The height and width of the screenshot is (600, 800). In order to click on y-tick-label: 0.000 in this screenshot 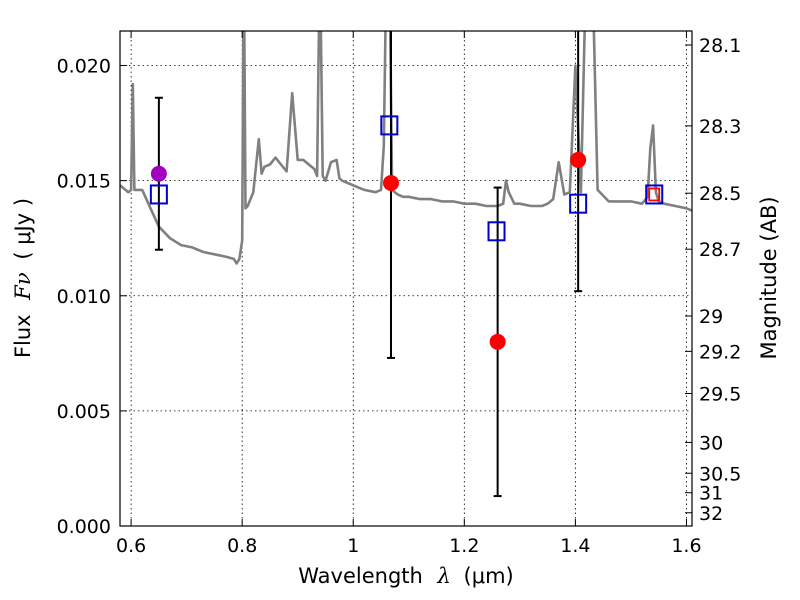, I will do `click(84, 527)`.